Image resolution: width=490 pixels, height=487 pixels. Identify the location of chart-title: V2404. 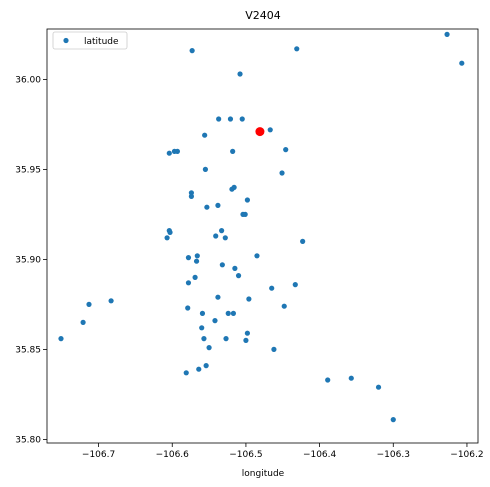
(263, 15).